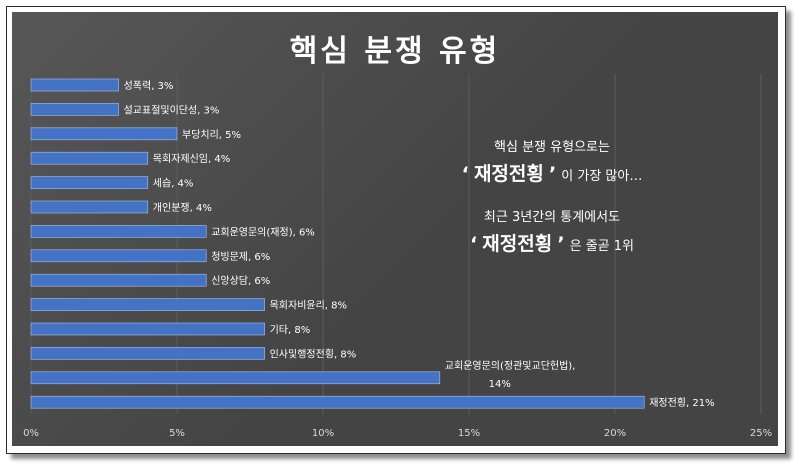  I want to click on data-label: 세습, 4%, so click(173, 184).